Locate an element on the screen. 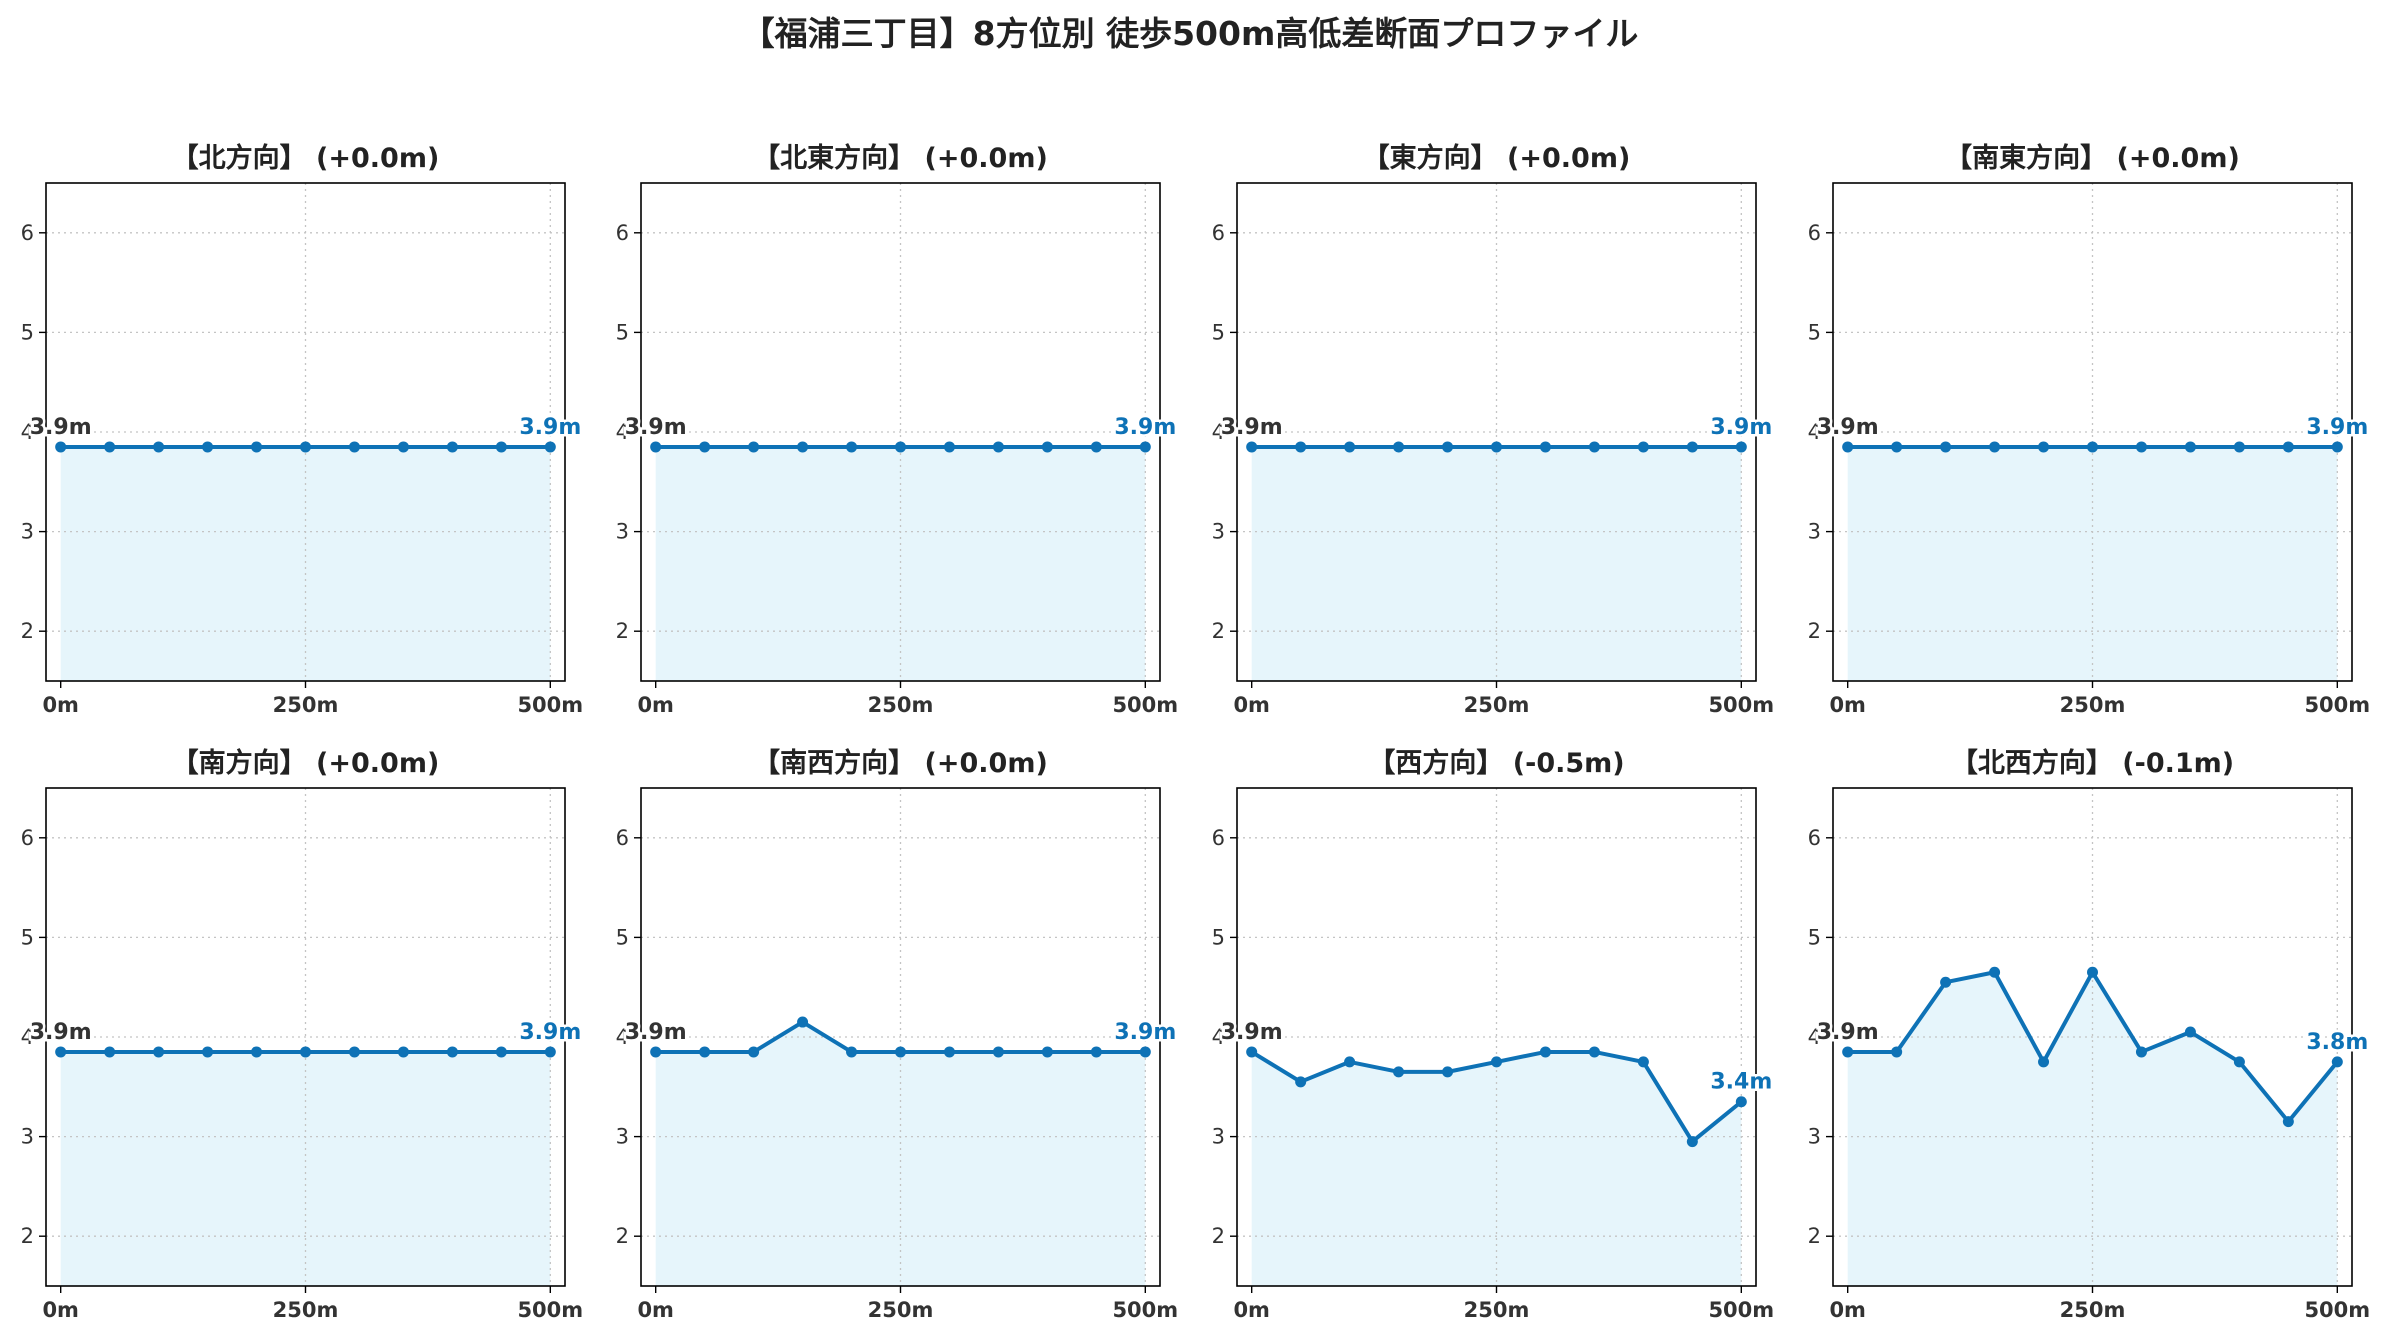 Image resolution: width=2381 pixels, height=1340 pixels. panel-1: 【北東方向】 (+0.0m) 2 3 4 5 6 0m 250m 500m 3.9m 3.9m is located at coordinates (897, 429).